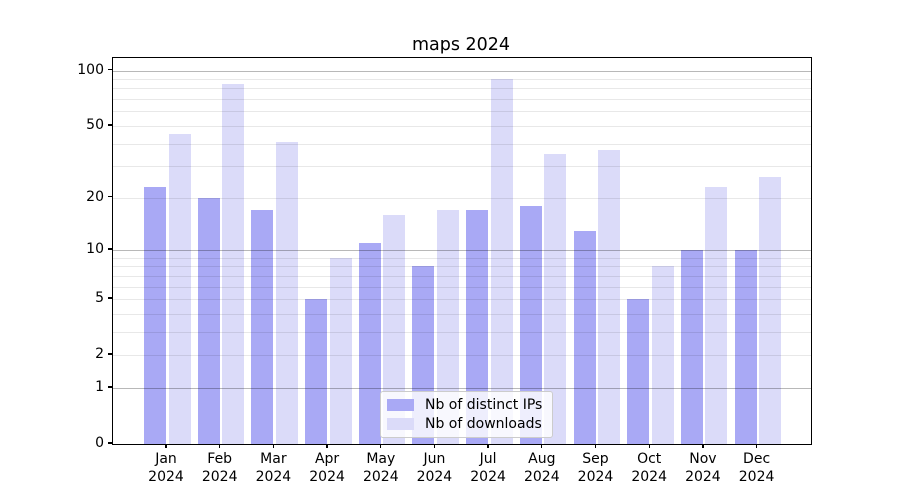 The height and width of the screenshot is (500, 900). What do you see at coordinates (649, 446) in the screenshot?
I see `x-tick-mark-oct` at bounding box center [649, 446].